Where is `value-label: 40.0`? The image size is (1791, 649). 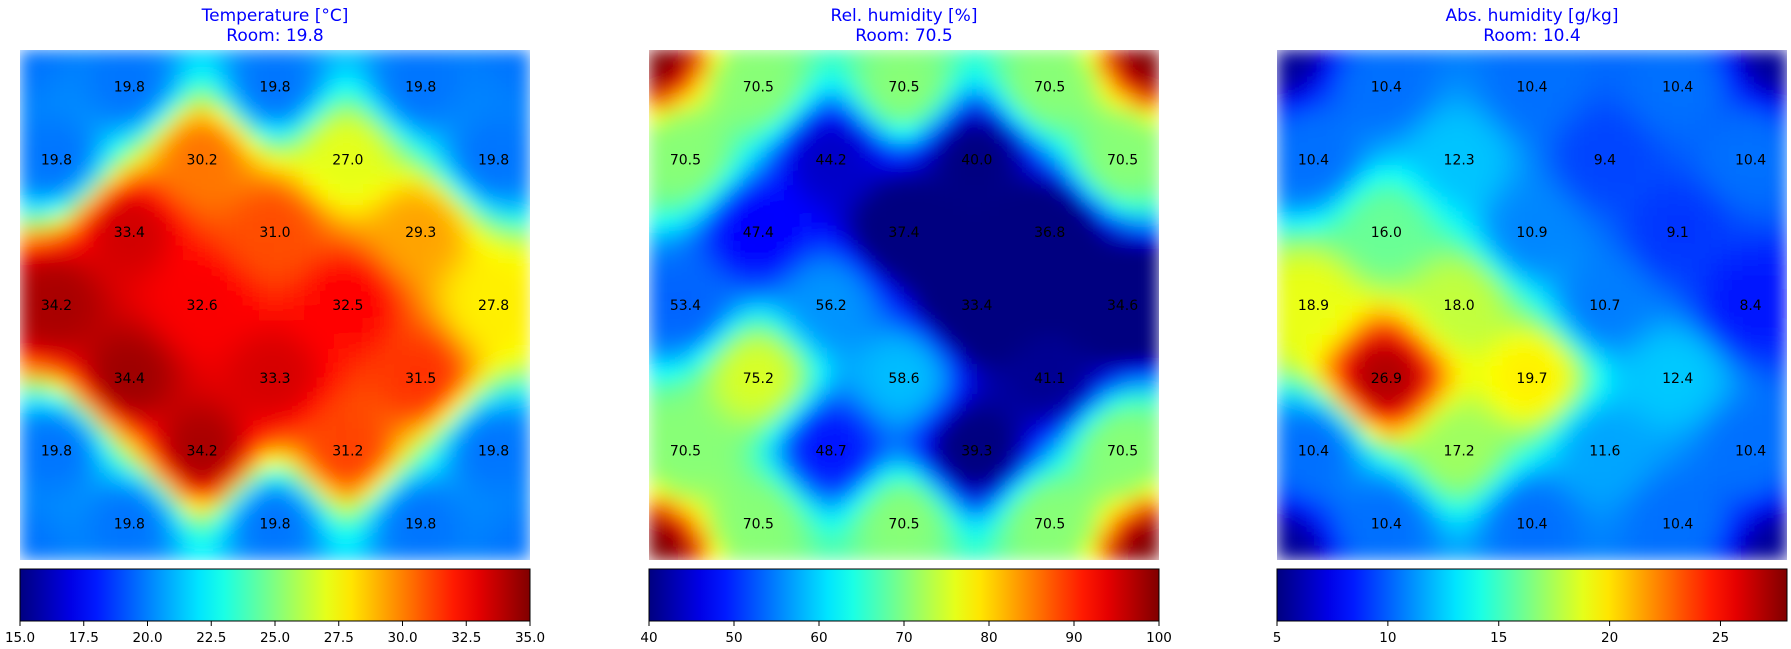 value-label: 40.0 is located at coordinates (976, 160).